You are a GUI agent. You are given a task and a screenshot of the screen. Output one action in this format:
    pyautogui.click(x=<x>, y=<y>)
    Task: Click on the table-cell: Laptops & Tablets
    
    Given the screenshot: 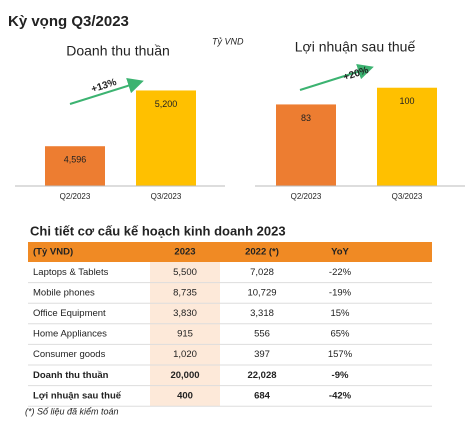 What is the action you would take?
    pyautogui.click(x=71, y=272)
    